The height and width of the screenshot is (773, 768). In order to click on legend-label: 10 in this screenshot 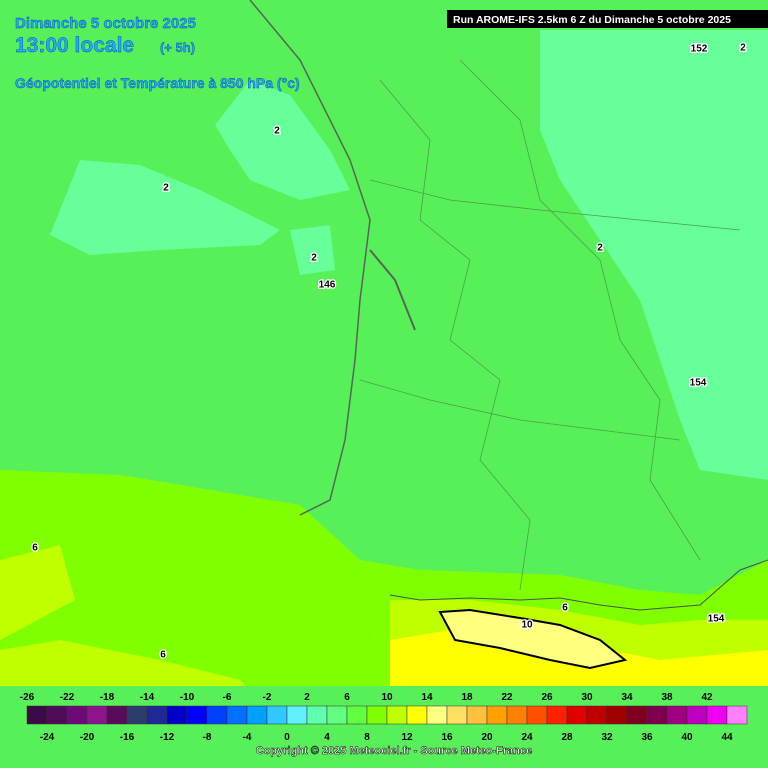, I will do `click(387, 697)`.